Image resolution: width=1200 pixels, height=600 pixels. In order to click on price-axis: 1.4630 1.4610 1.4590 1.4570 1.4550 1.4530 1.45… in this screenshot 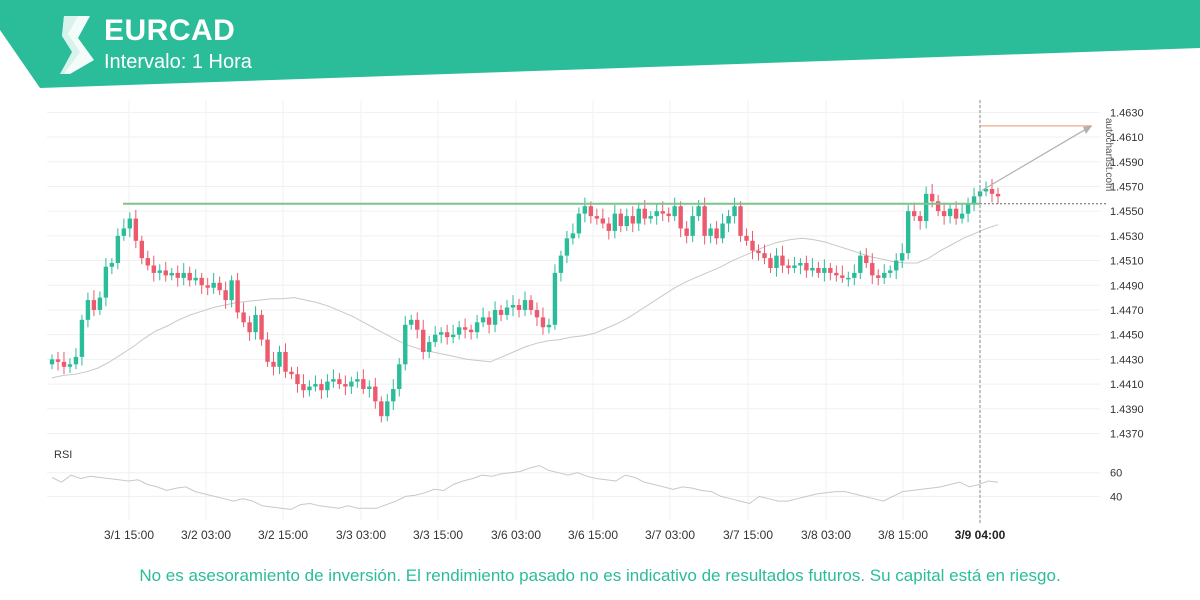, I will do `click(1127, 273)`.